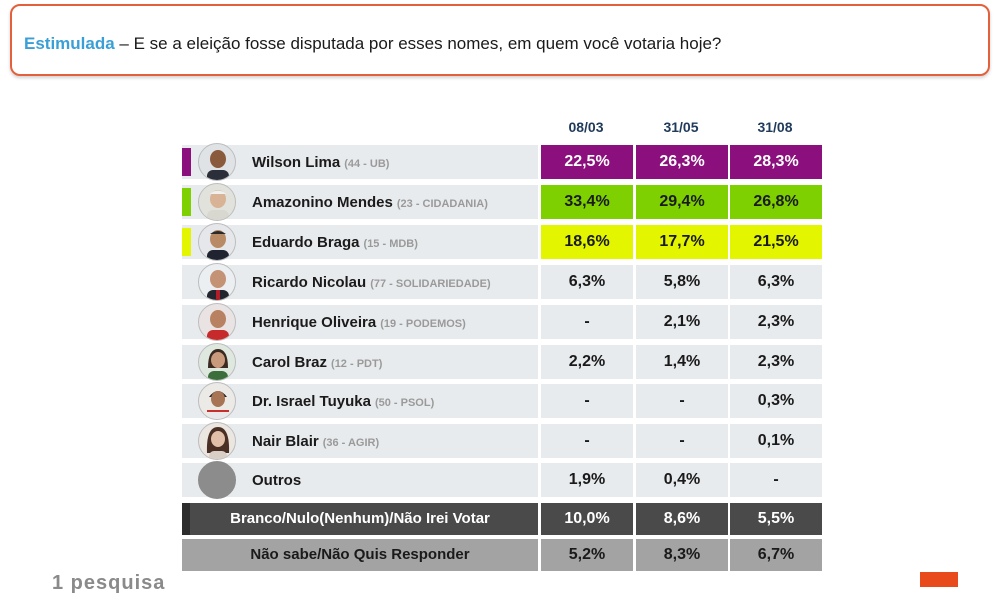 The height and width of the screenshot is (595, 1001). What do you see at coordinates (351, 443) in the screenshot?
I see `candidate-party: (36 - AGIR)` at bounding box center [351, 443].